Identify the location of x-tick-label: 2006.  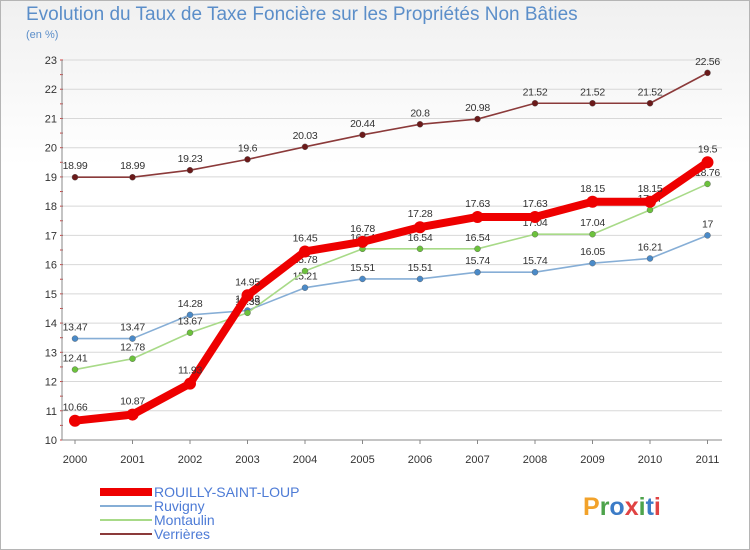
(420, 460).